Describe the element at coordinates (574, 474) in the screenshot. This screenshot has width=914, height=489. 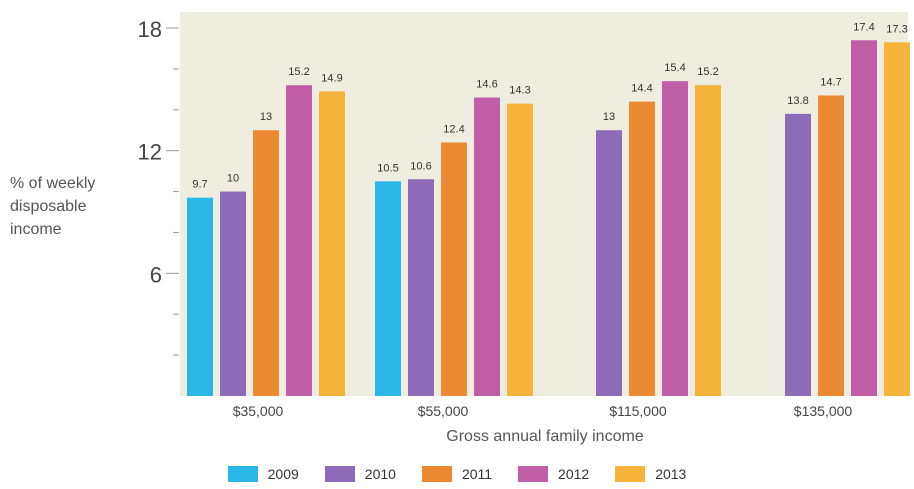
I see `legend-label: 2012` at that location.